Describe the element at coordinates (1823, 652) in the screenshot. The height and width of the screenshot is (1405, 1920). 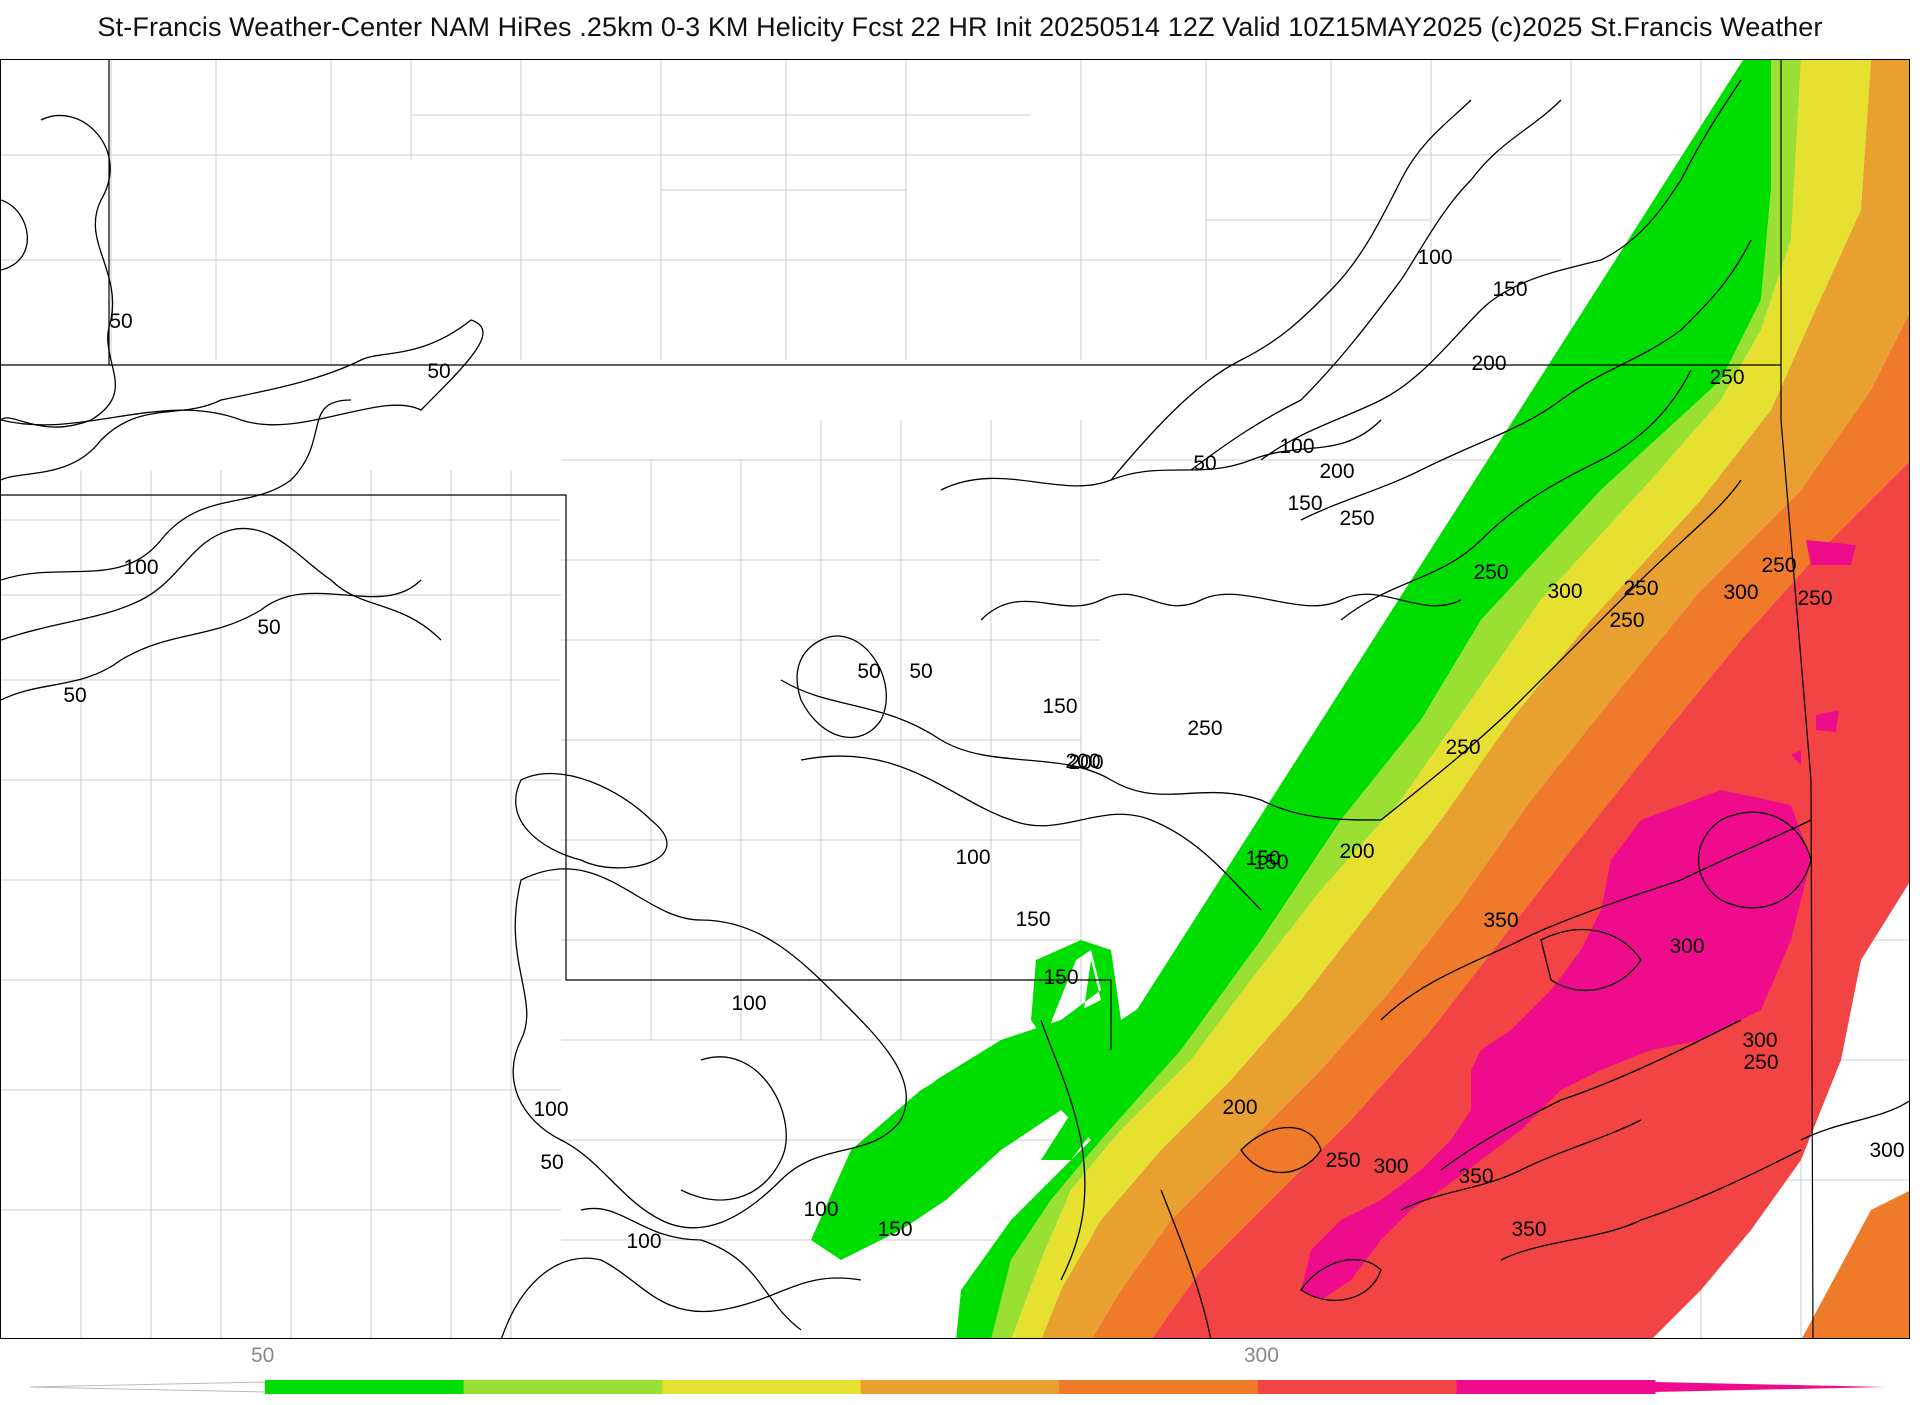
I see `band-magenta-small` at that location.